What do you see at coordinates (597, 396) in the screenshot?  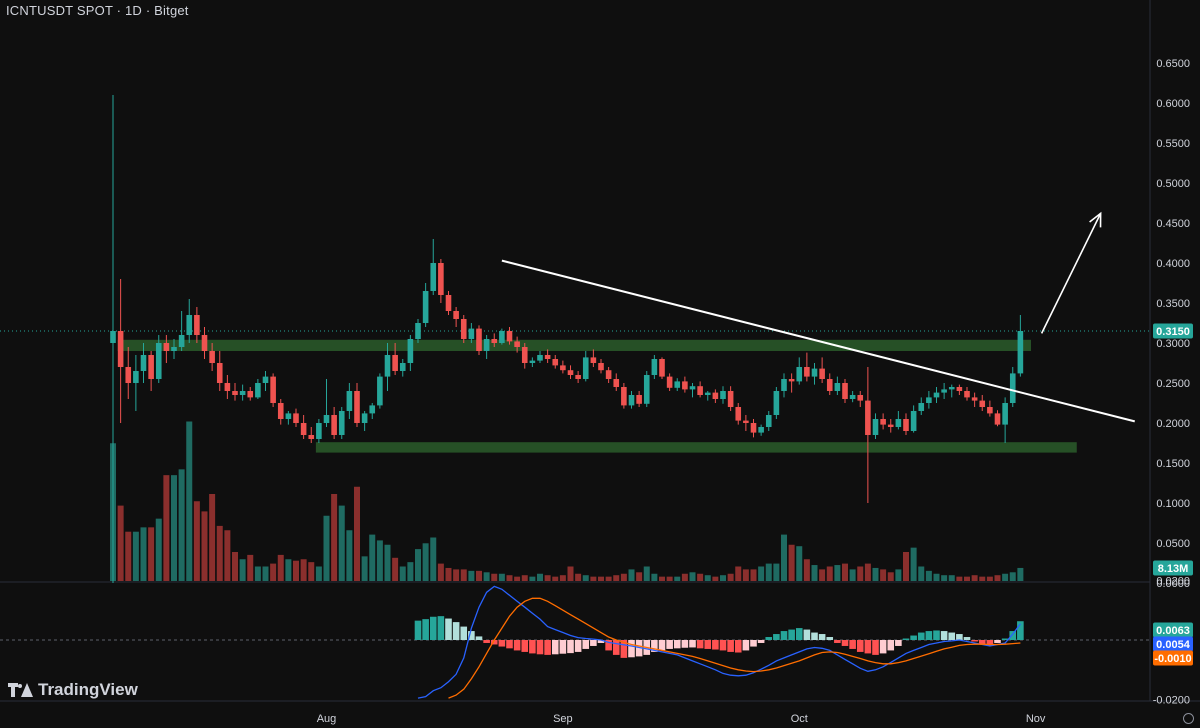 I see `zones` at bounding box center [597, 396].